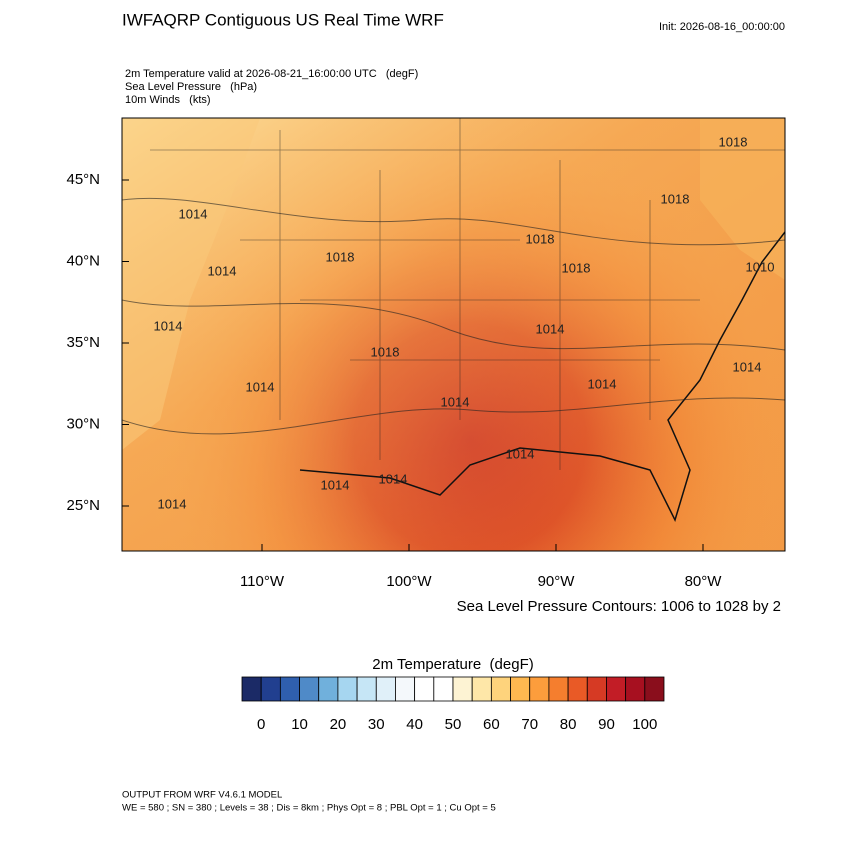  What do you see at coordinates (760, 266) in the screenshot?
I see `pressure-label: 1010` at bounding box center [760, 266].